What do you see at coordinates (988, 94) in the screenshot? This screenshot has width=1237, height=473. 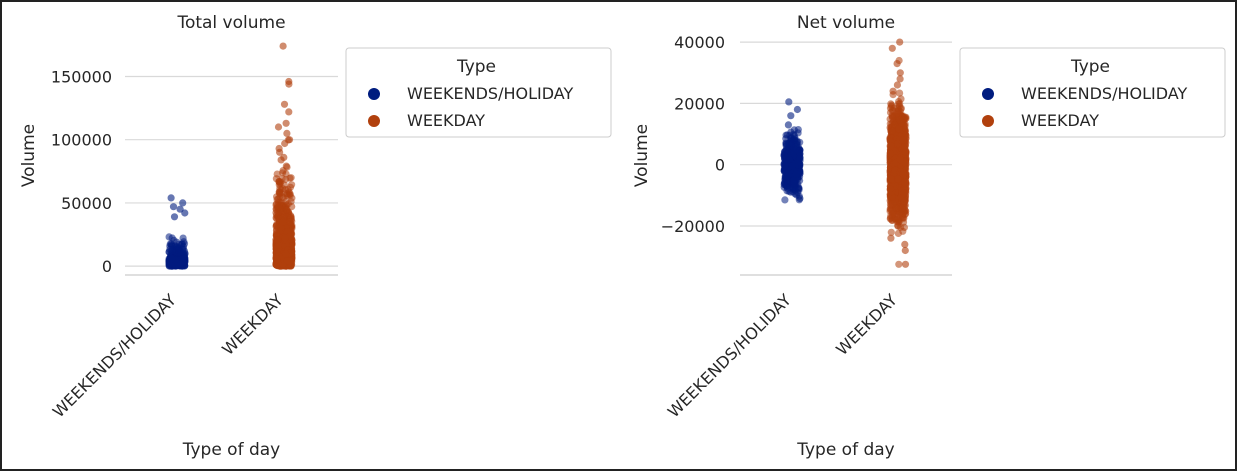 I see `legend-marker-weekends-holiday` at bounding box center [988, 94].